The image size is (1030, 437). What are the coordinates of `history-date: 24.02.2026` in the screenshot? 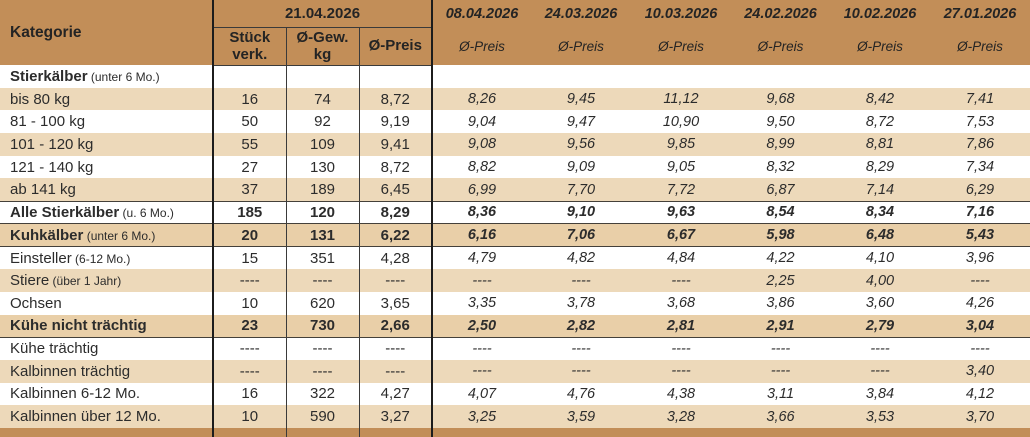 It's located at (780, 13).